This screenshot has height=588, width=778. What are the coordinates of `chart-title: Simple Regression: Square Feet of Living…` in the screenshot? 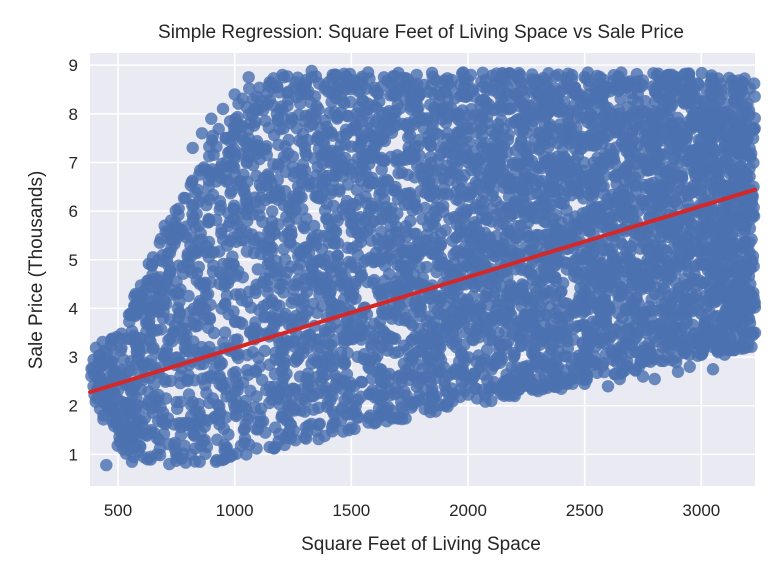 It's located at (421, 32).